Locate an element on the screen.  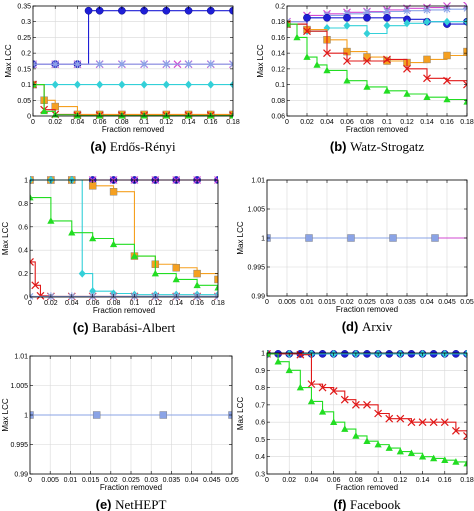
y-tick-label: 1 is located at coordinates (263, 239).